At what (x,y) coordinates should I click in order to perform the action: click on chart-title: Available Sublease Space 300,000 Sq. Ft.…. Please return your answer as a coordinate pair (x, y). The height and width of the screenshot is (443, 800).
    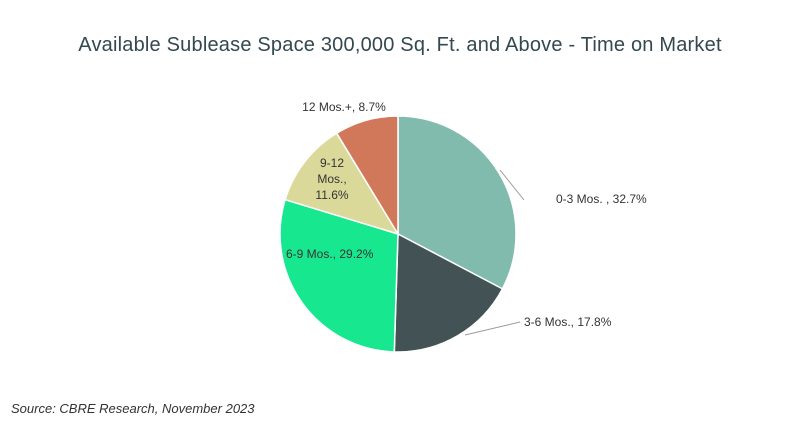
    Looking at the image, I should click on (400, 45).